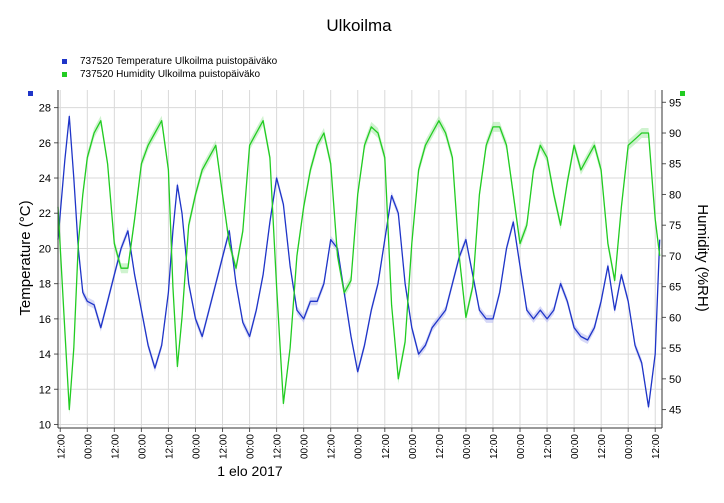 This screenshot has width=724, height=503. I want to click on left-tick-label: 16, so click(45, 320).